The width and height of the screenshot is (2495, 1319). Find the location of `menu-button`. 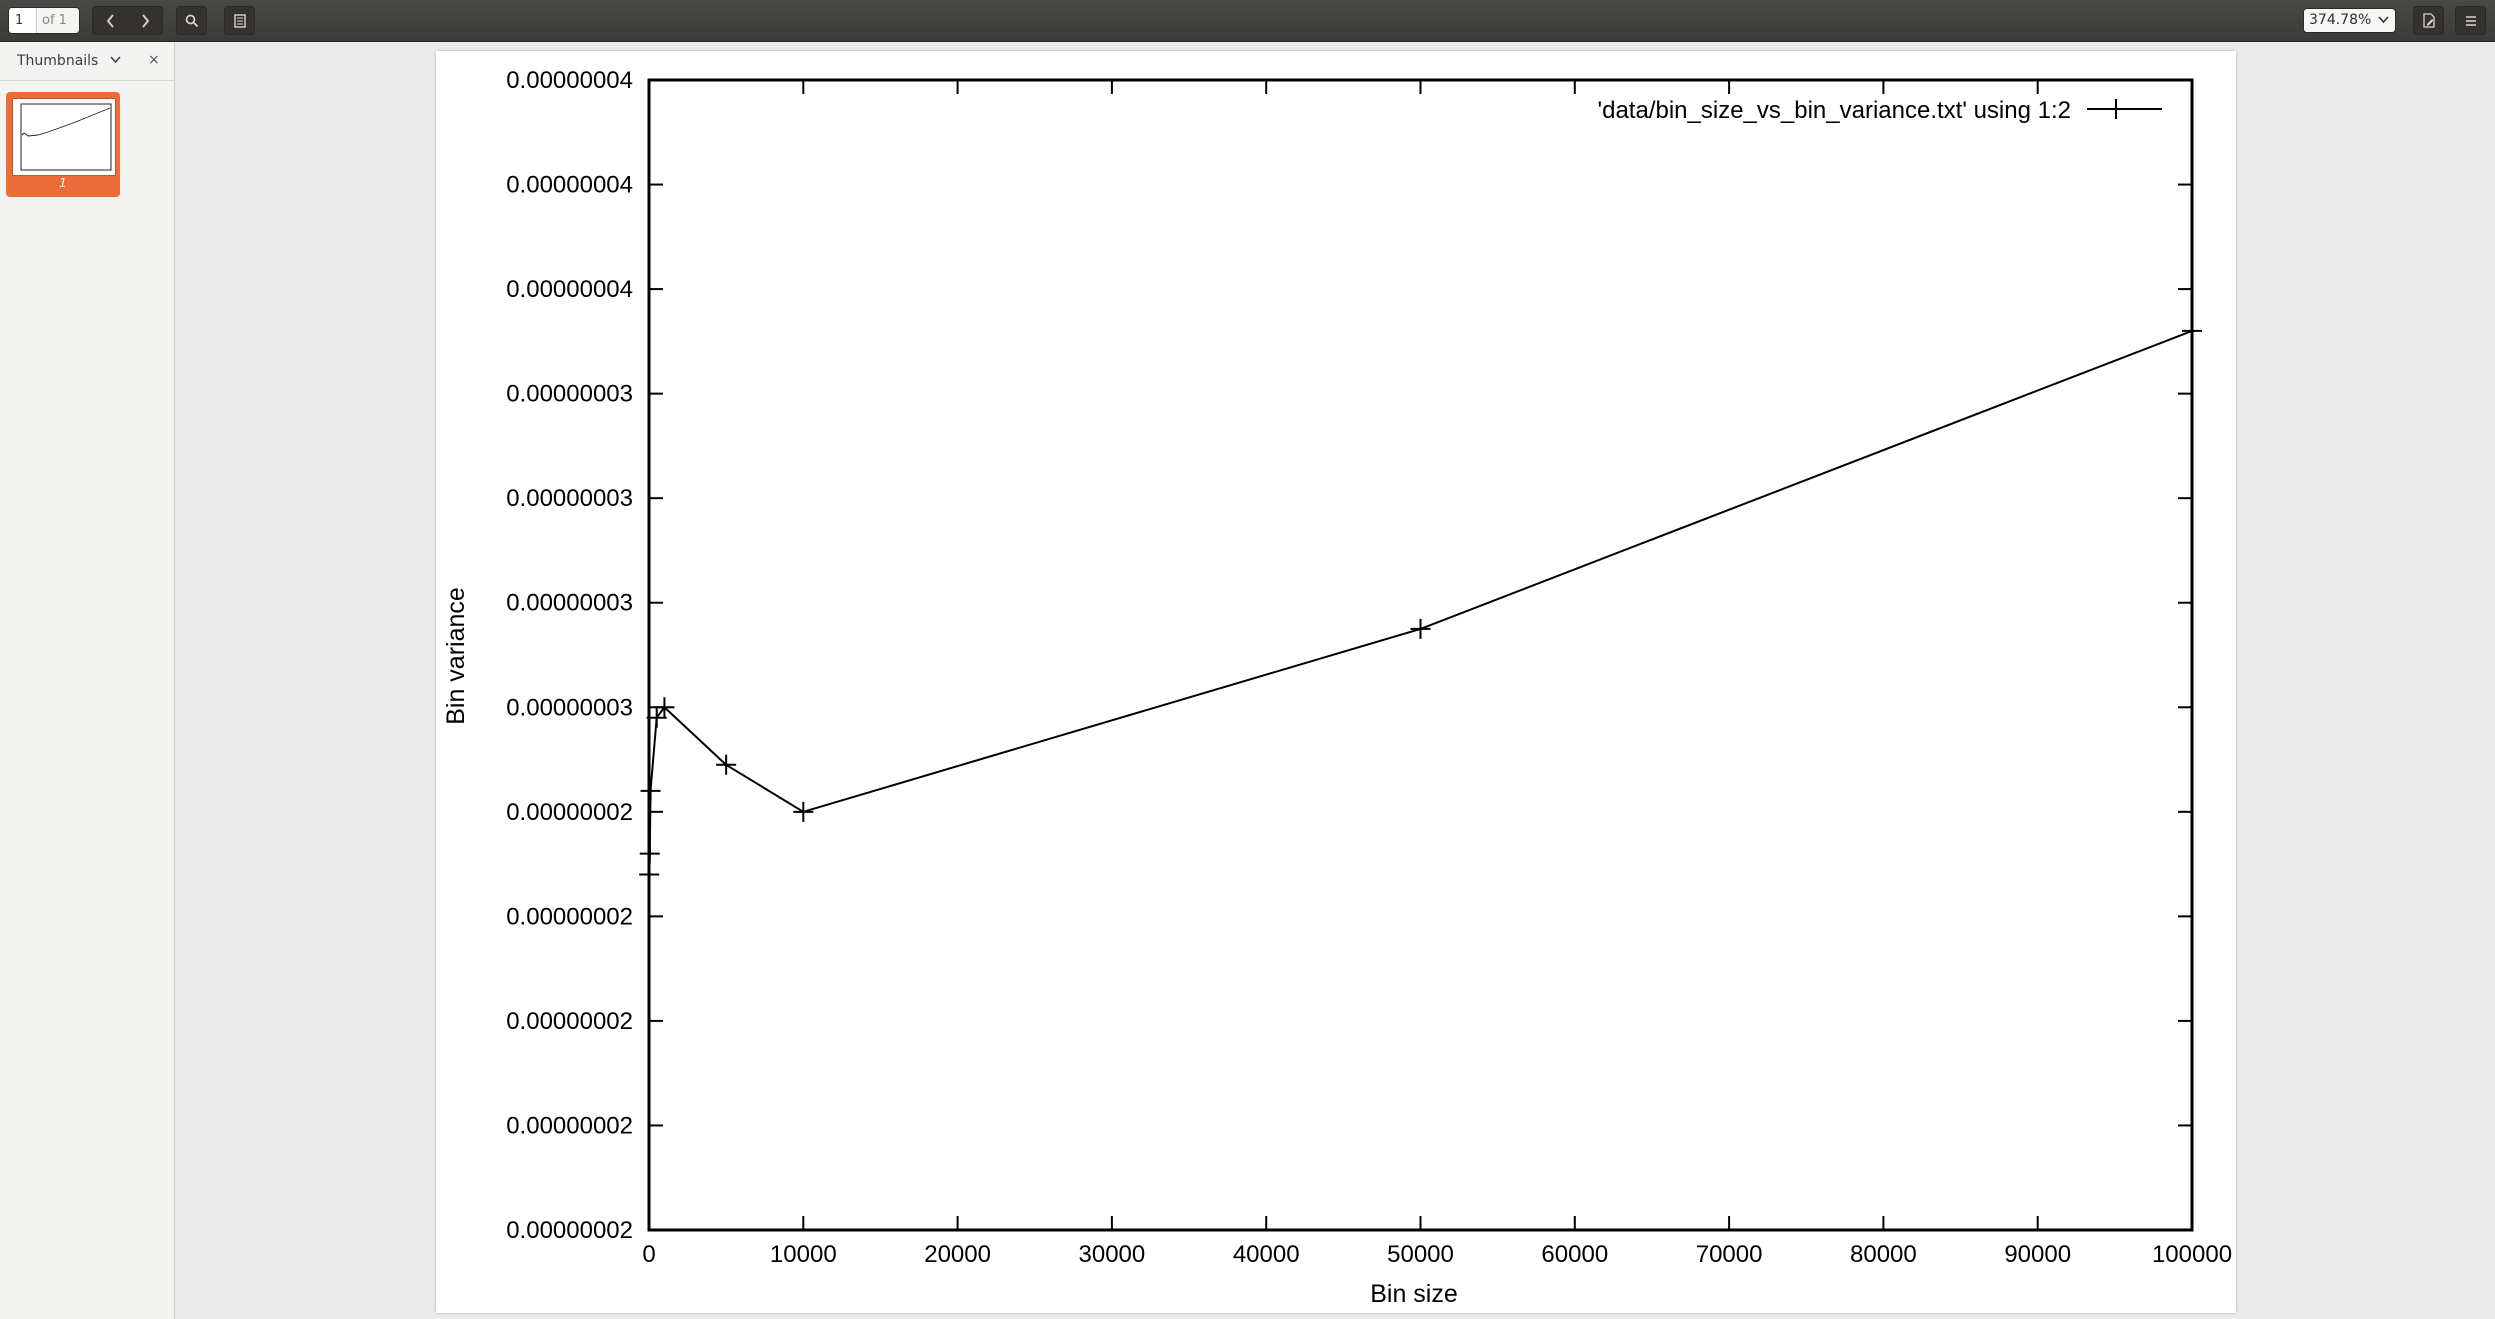

menu-button is located at coordinates (2470, 20).